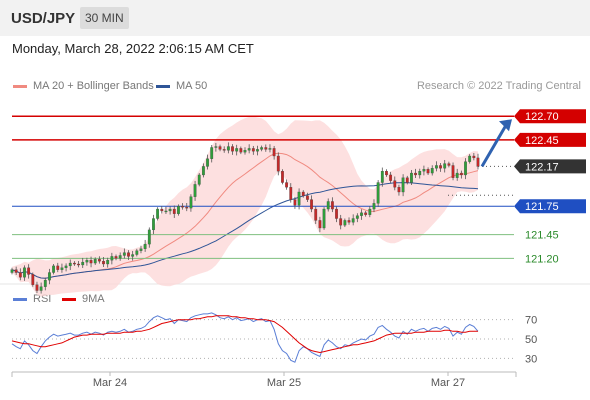 This screenshot has width=590, height=400. I want to click on level-label-0: 122.70, so click(542, 117).